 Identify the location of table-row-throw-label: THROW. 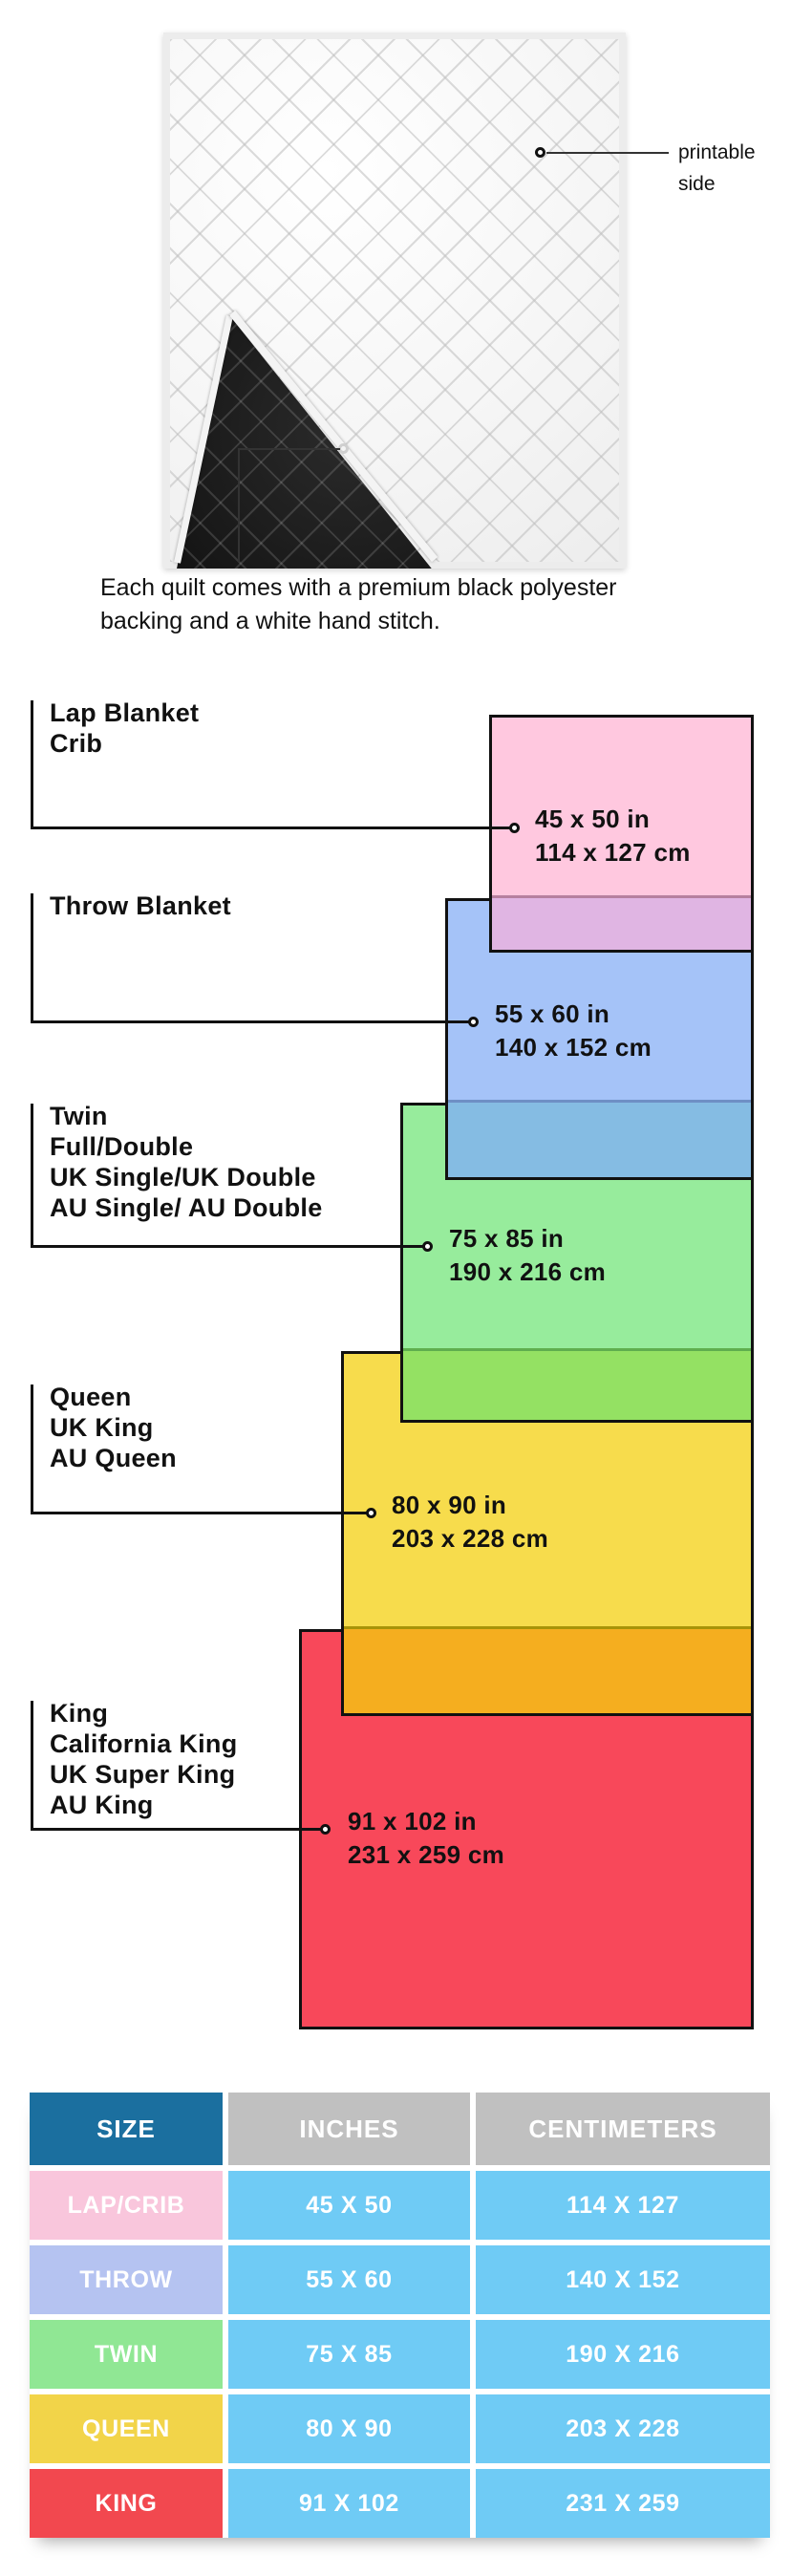
(126, 2279).